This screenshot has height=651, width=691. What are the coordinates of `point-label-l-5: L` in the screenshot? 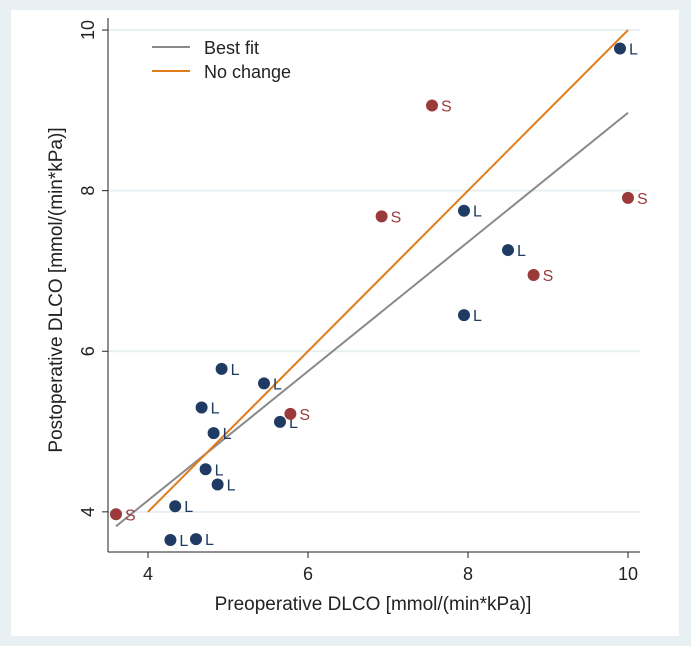 It's located at (277, 384).